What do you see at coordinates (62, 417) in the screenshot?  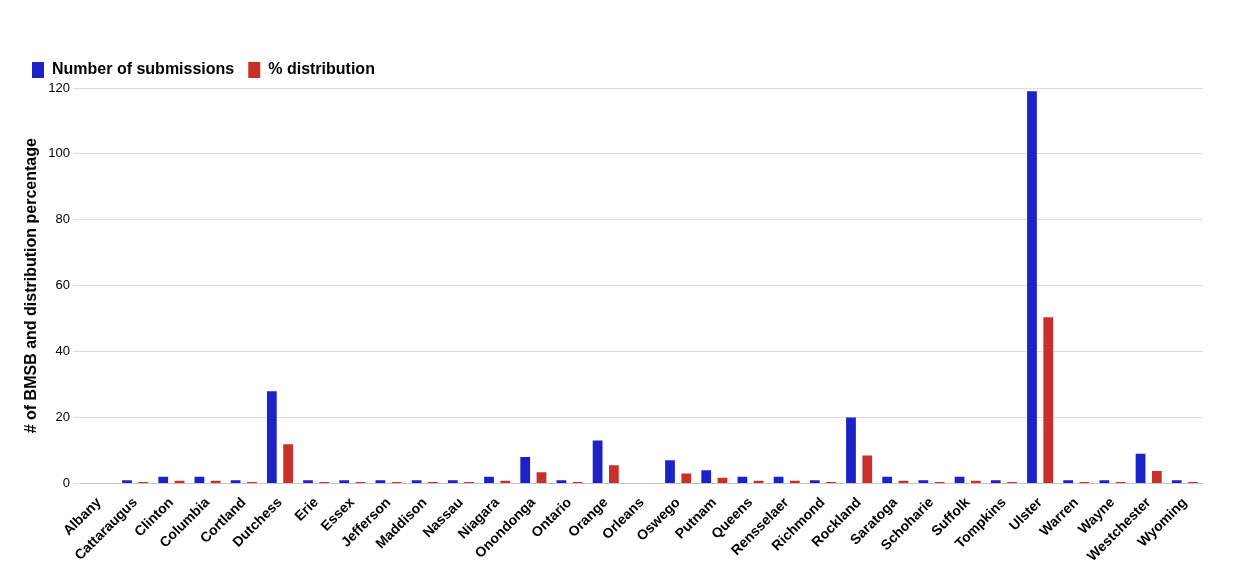 I see `y-tick-label: 20` at bounding box center [62, 417].